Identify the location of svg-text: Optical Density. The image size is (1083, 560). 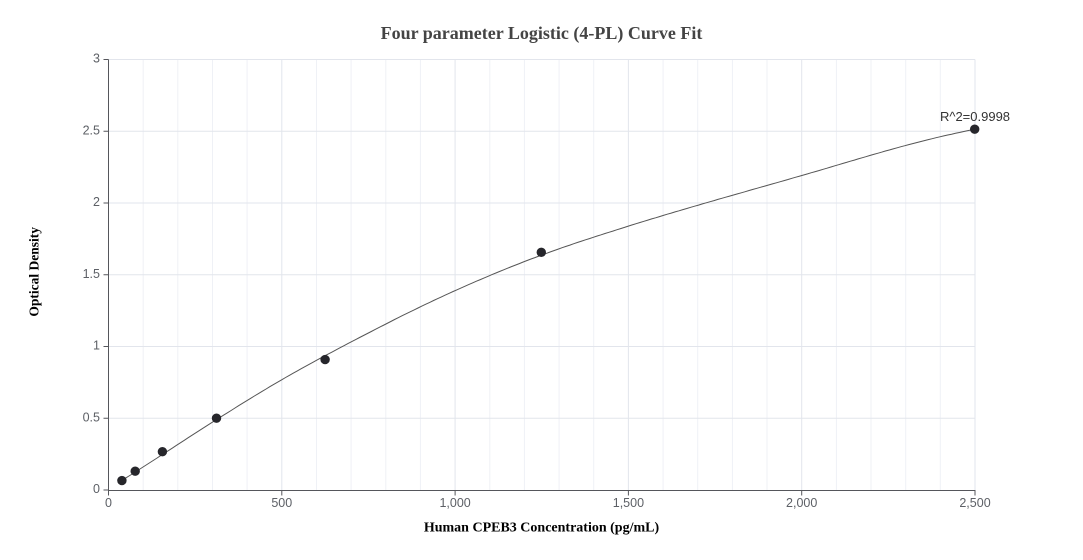
(34, 272).